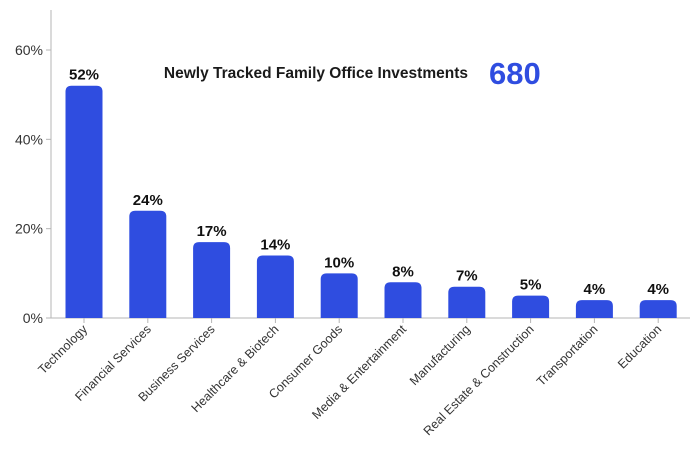 This screenshot has width=700, height=461. What do you see at coordinates (403, 271) in the screenshot?
I see `data-label: 8%` at bounding box center [403, 271].